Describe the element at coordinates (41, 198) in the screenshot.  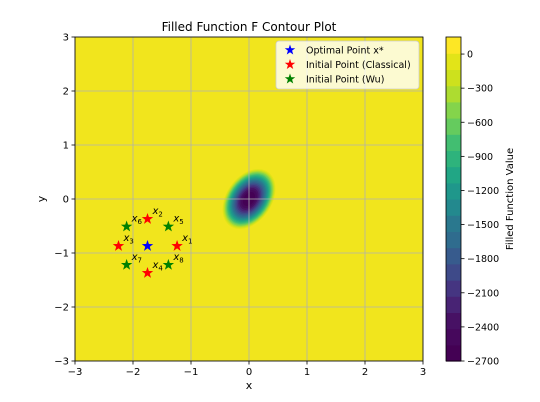
I see `y-axis-label: y` at that location.